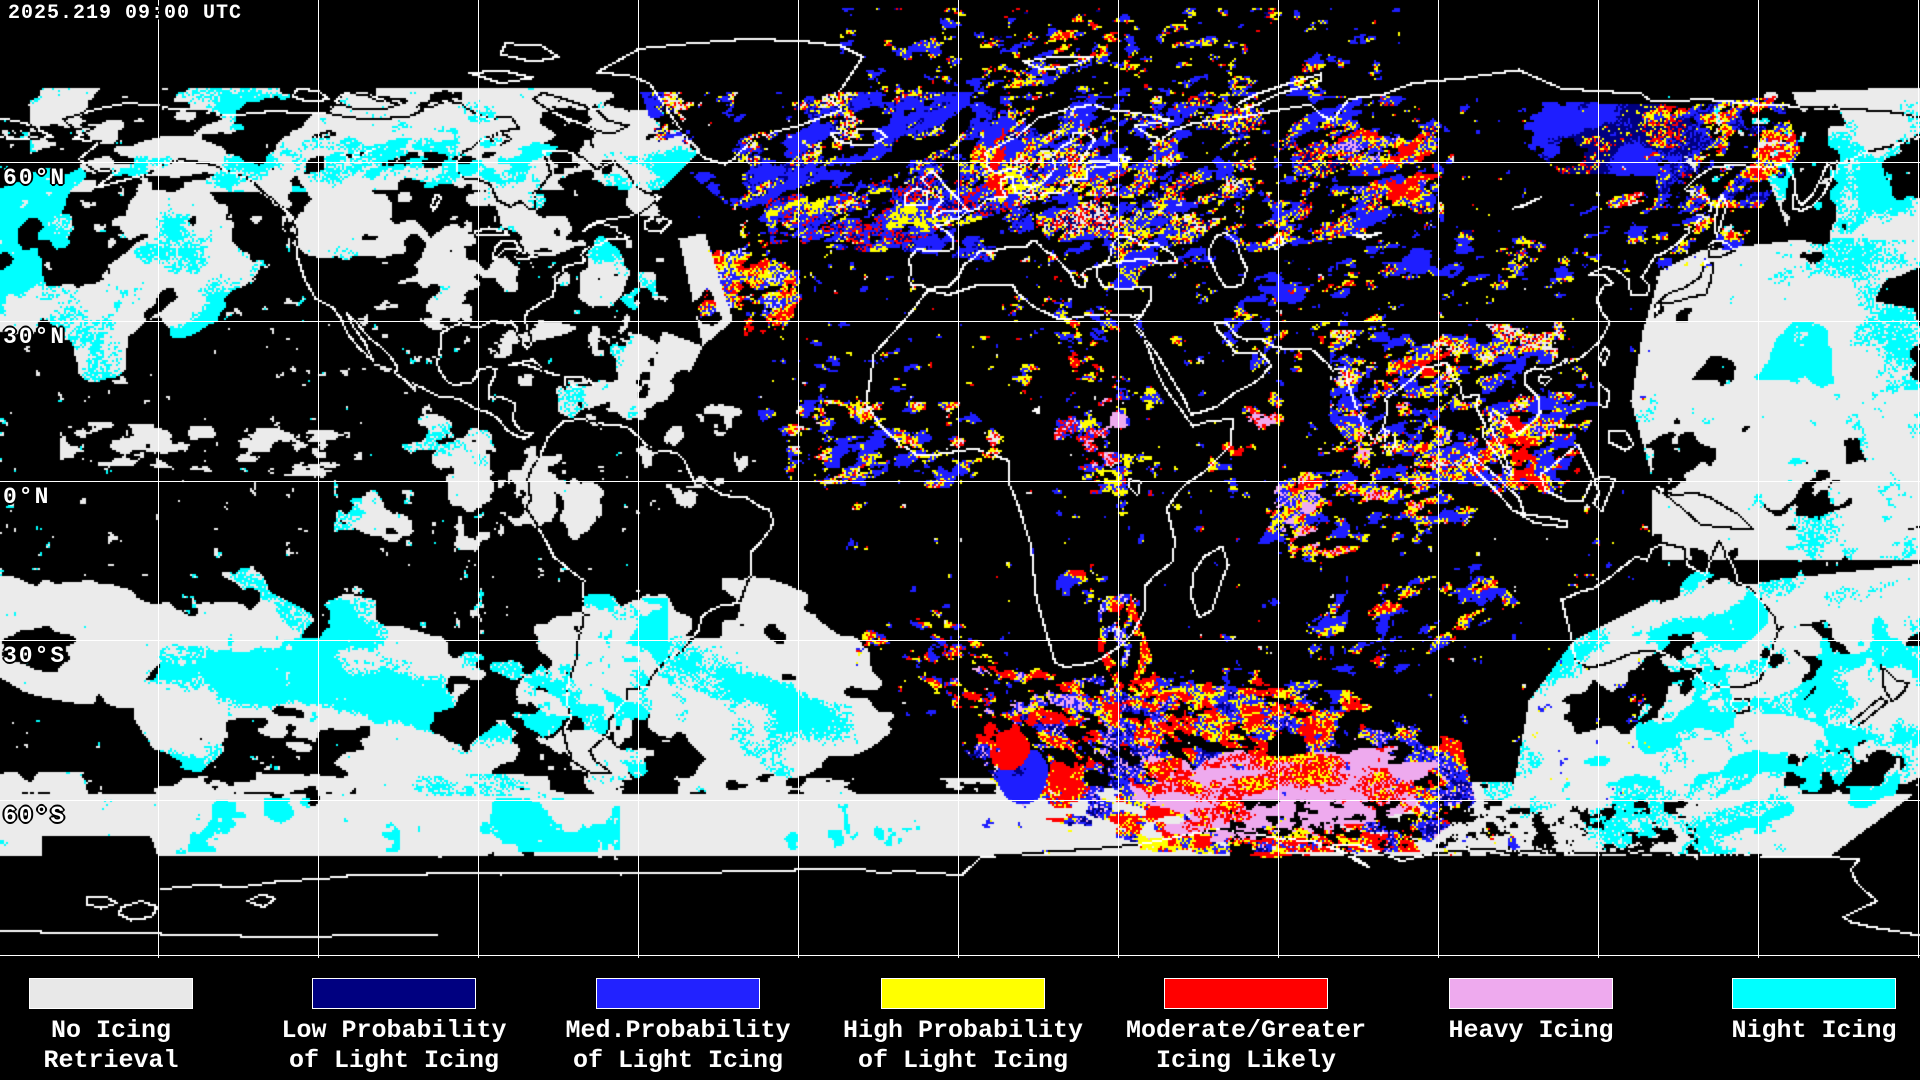  Describe the element at coordinates (678, 1045) in the screenshot. I see `legend-label-med-probability: Med.Probability of Light Icing` at that location.